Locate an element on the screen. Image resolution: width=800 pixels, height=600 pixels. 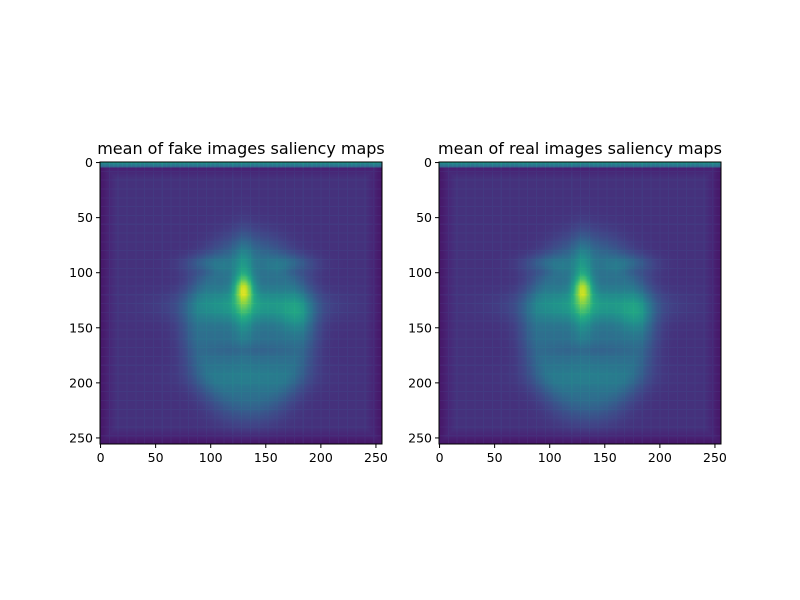
title-fake: mean of fake images saliency maps is located at coordinates (241, 148).